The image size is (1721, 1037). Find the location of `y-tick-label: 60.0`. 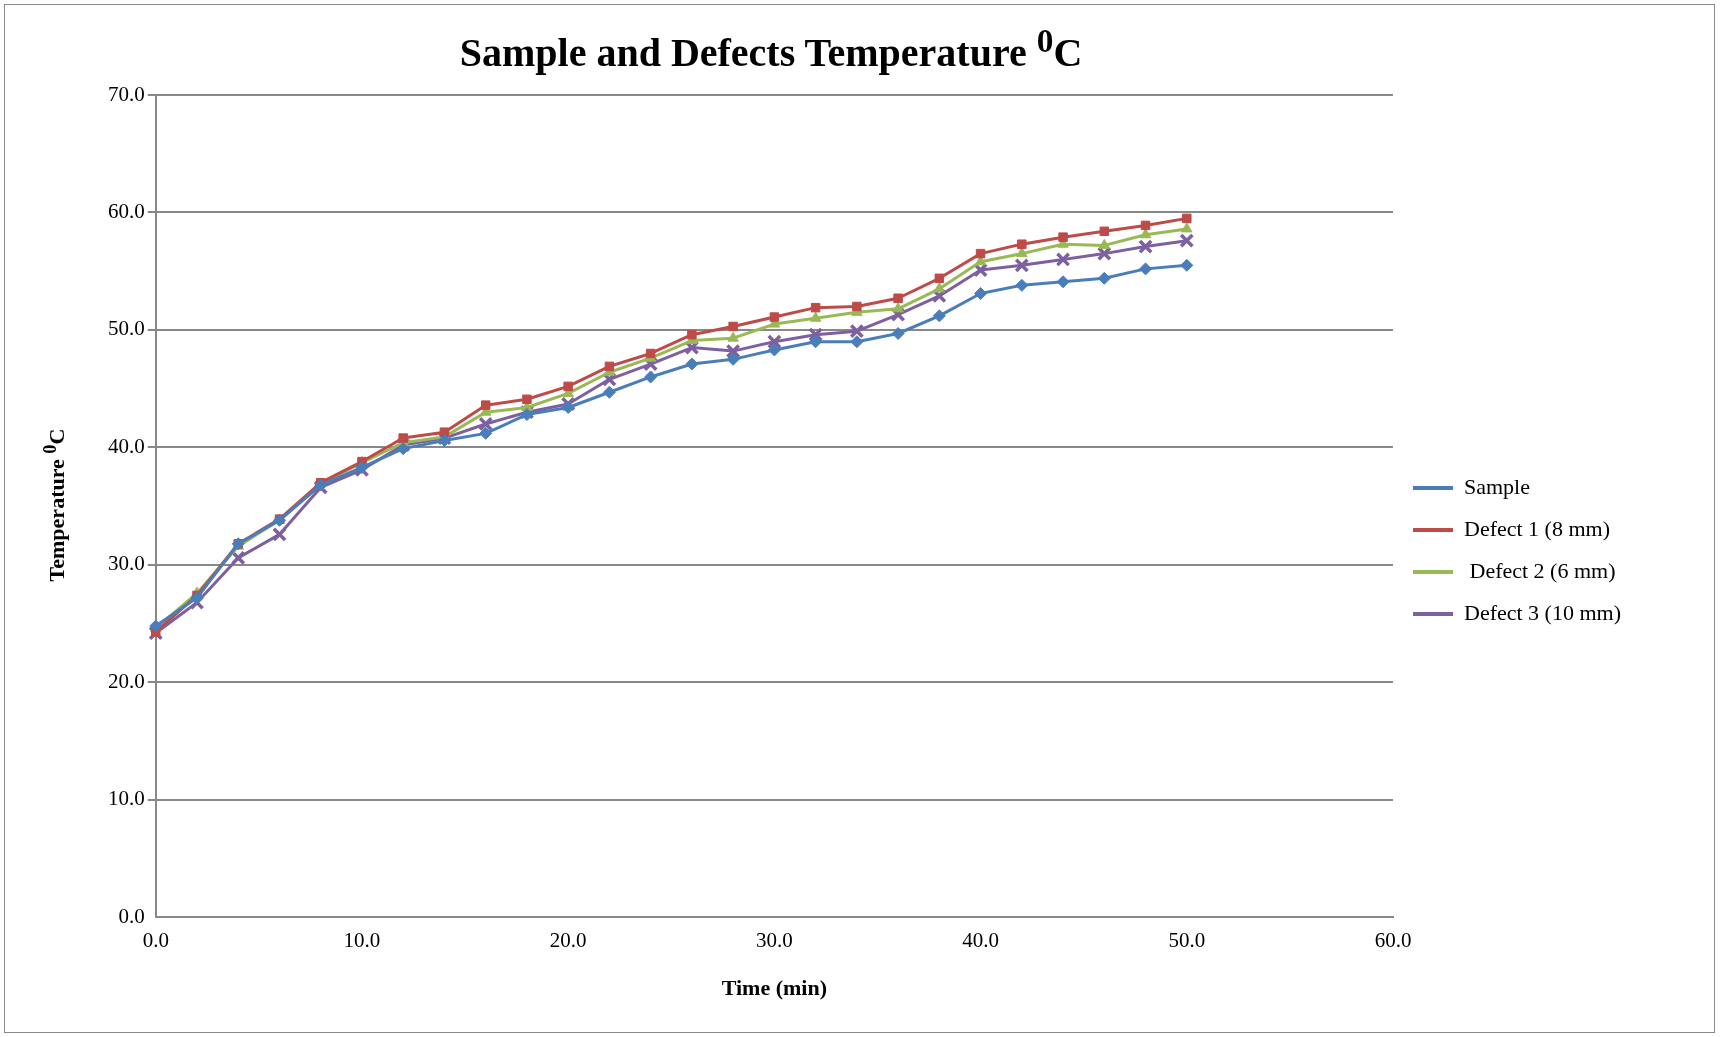

y-tick-label: 60.0 is located at coordinates (126, 211).